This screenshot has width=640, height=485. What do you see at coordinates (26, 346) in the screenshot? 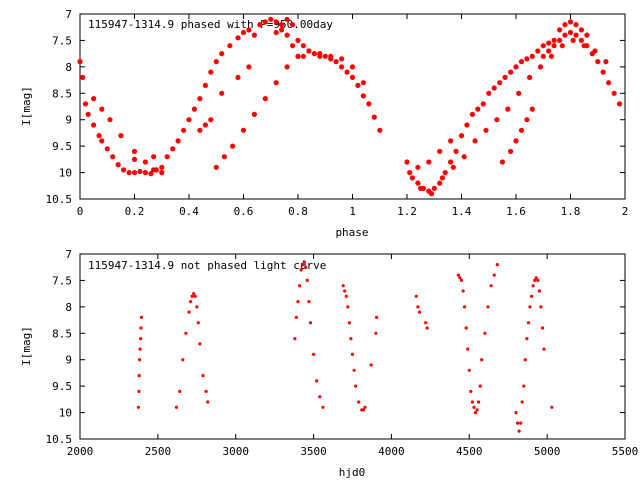
I see `y-axis-label: I[mag]` at bounding box center [26, 346].